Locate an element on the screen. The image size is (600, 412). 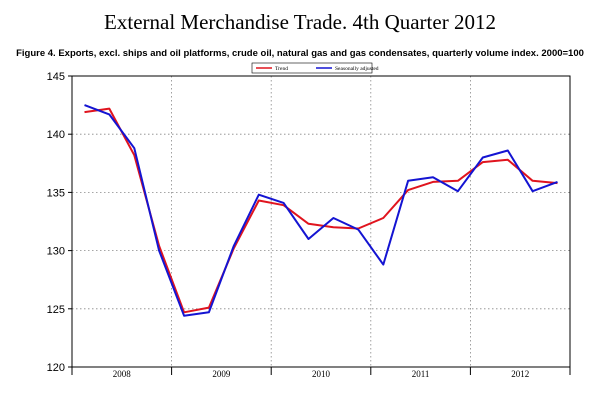
y-tick-label: 120 is located at coordinates (56, 368).